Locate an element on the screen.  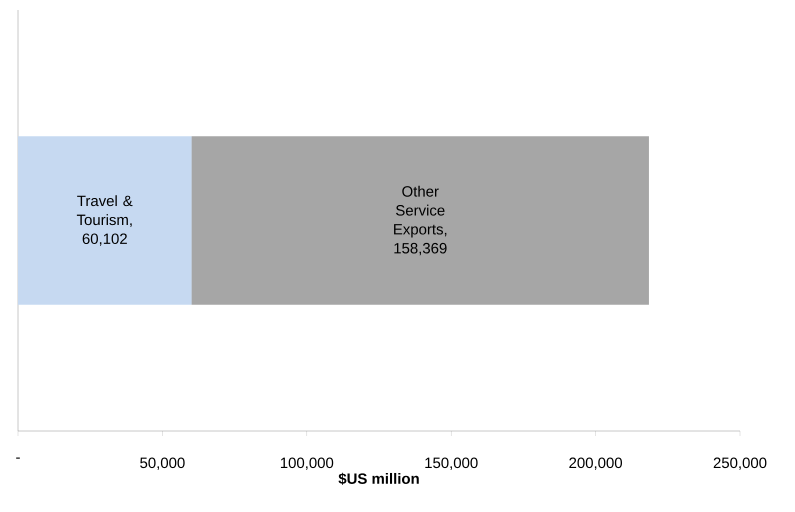
x-axis-title: $US million is located at coordinates (378, 478).